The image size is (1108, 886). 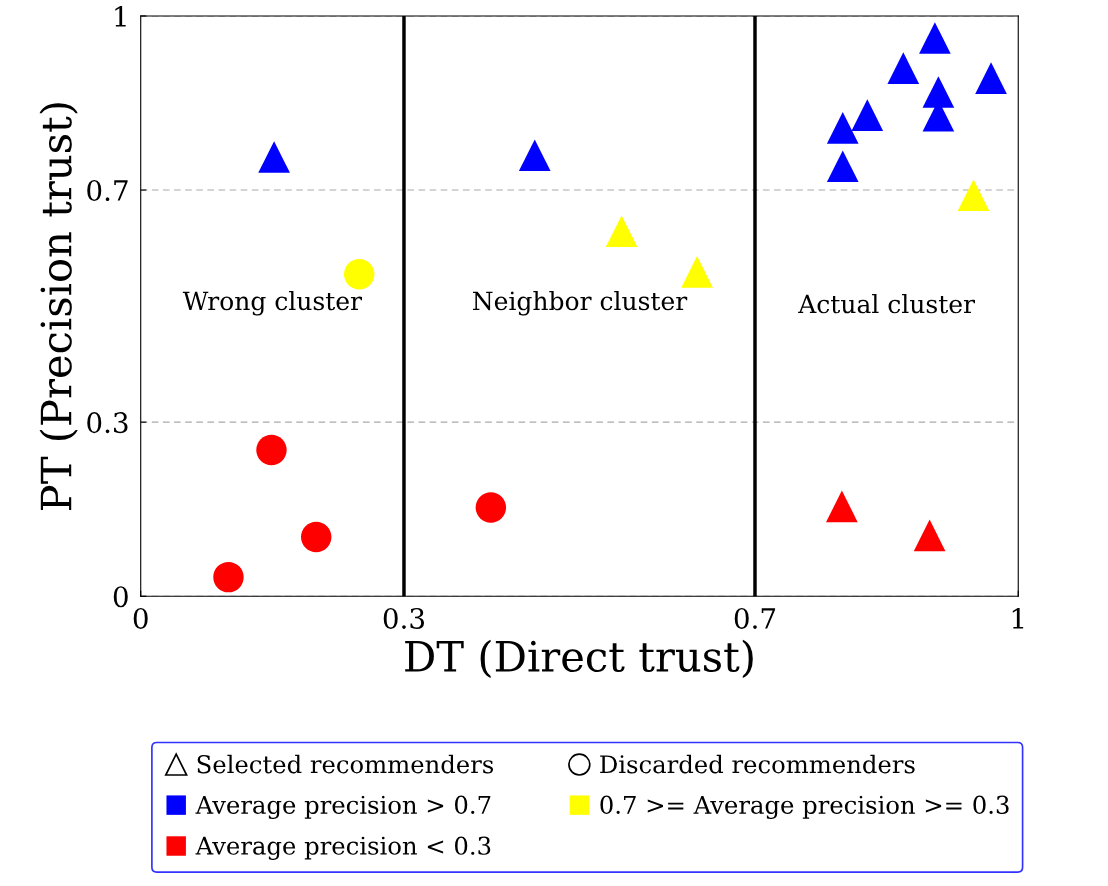 I want to click on y-tick-label: 1, so click(x=120, y=16).